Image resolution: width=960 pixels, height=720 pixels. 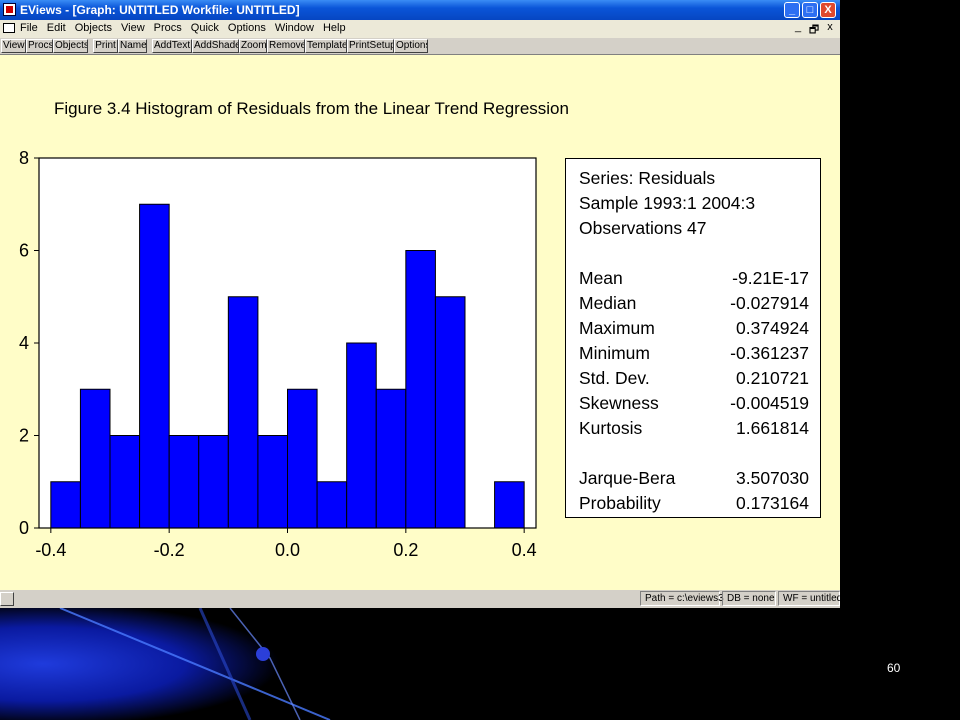 I want to click on toolbar-print-button: Print, so click(x=105, y=46).